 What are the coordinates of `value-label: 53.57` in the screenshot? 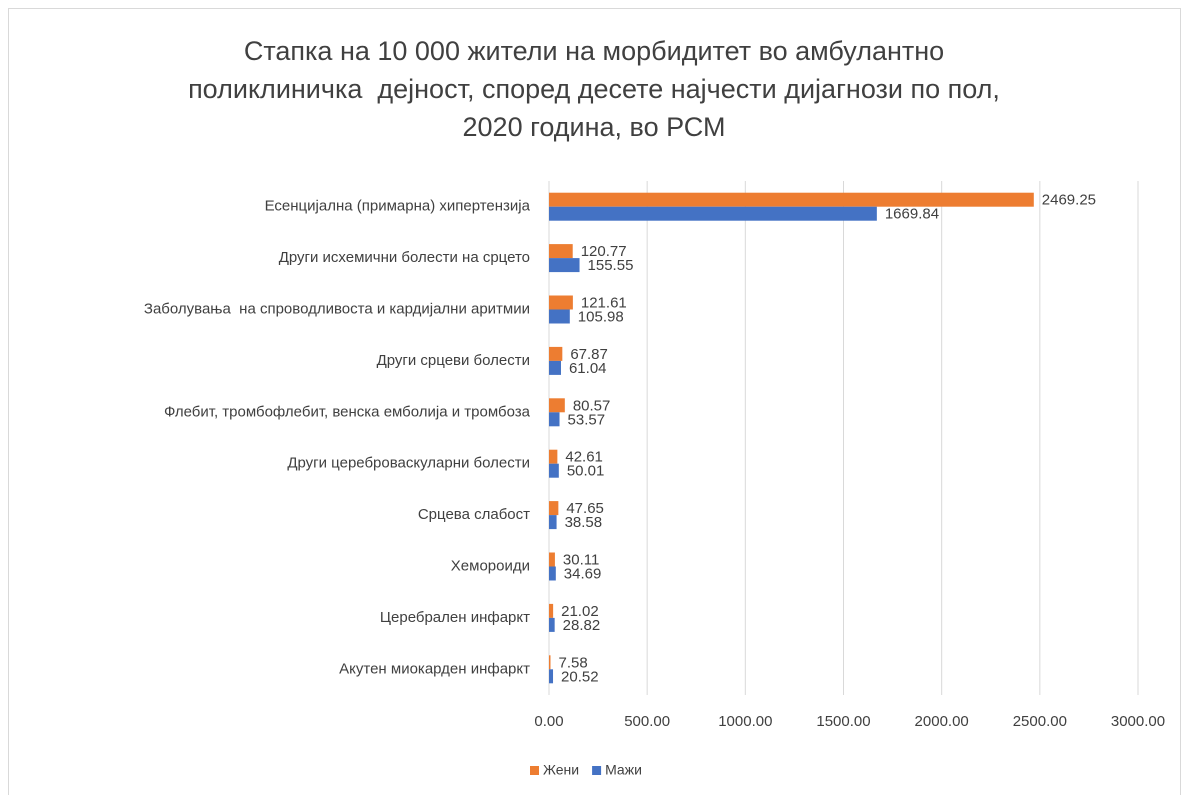 It's located at (587, 419).